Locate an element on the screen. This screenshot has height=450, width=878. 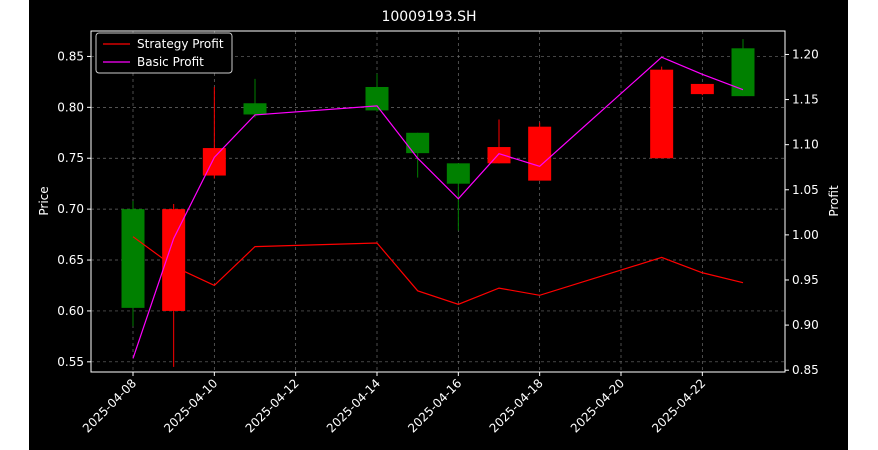
y2-tick-label: 0.85 is located at coordinates (805, 370).